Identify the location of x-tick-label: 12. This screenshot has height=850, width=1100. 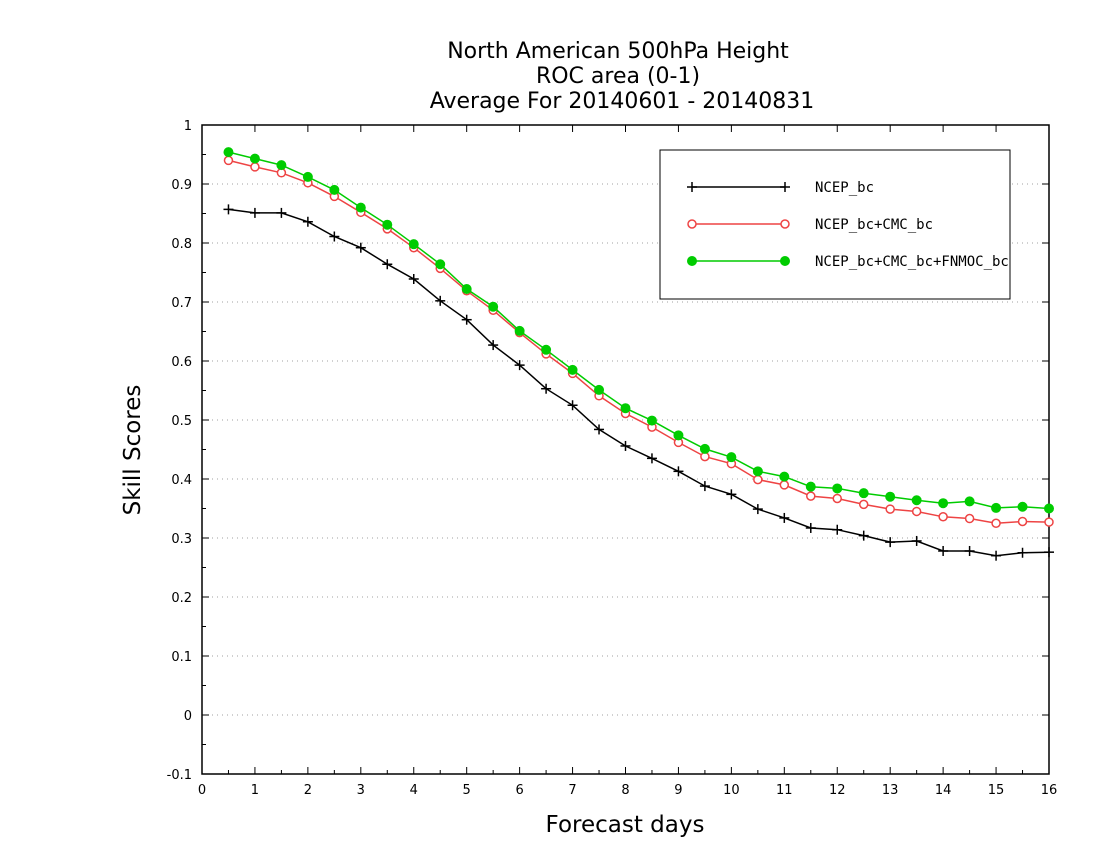
(837, 790).